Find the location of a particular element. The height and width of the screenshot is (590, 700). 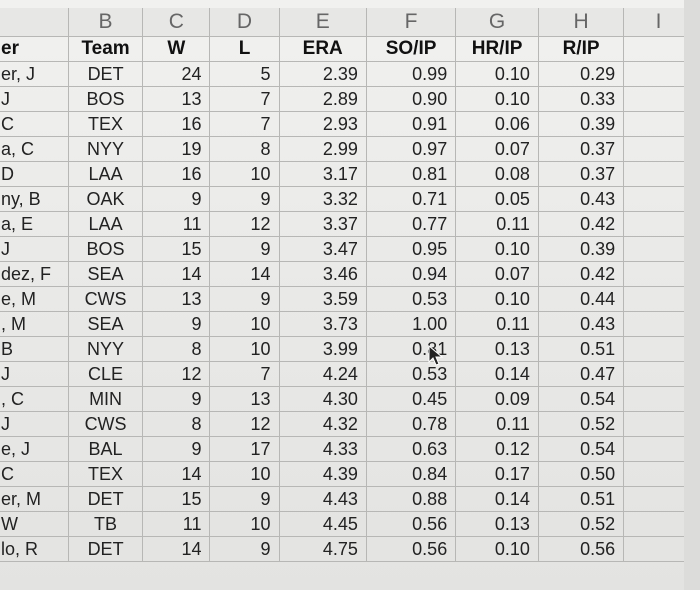

cell-name: , M is located at coordinates (35, 324).